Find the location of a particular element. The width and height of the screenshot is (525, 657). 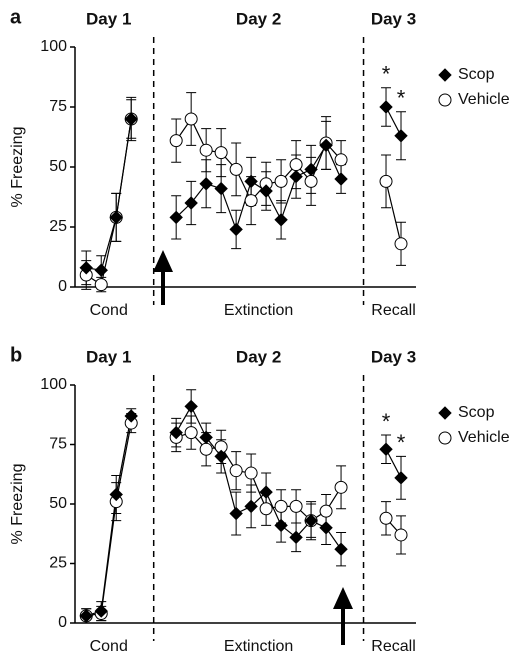

y-tick-label: 50 is located at coordinates (58, 503).